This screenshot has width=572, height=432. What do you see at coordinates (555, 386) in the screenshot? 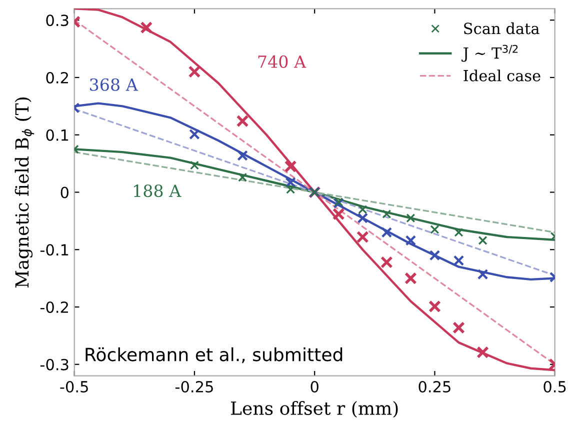
I see `x-tick-label: 0.5` at bounding box center [555, 386].